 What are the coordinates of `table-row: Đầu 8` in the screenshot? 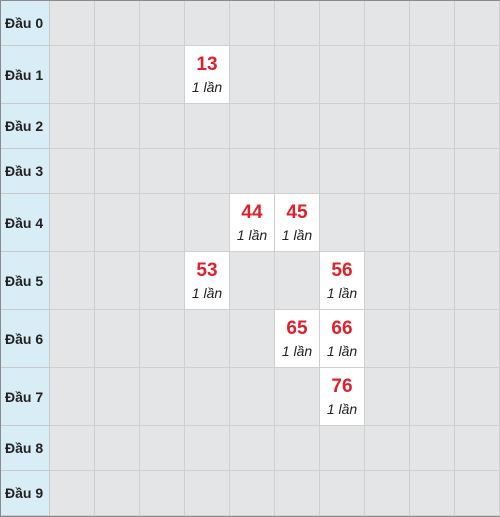 It's located at (250, 448).